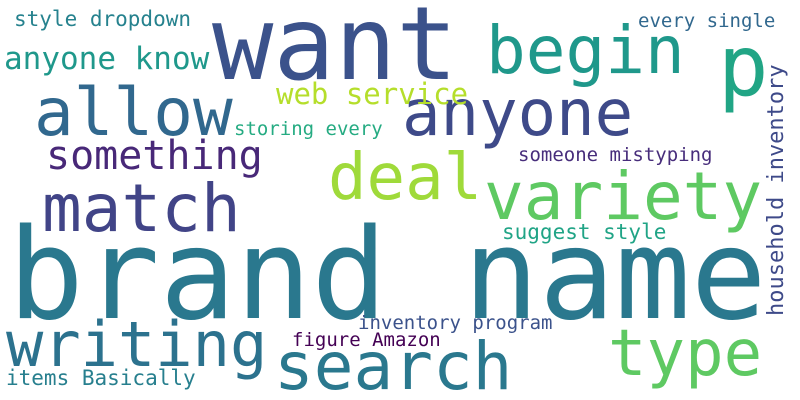  Describe the element at coordinates (366, 340) in the screenshot. I see `word-figure-amazon: figure Amazon` at that location.